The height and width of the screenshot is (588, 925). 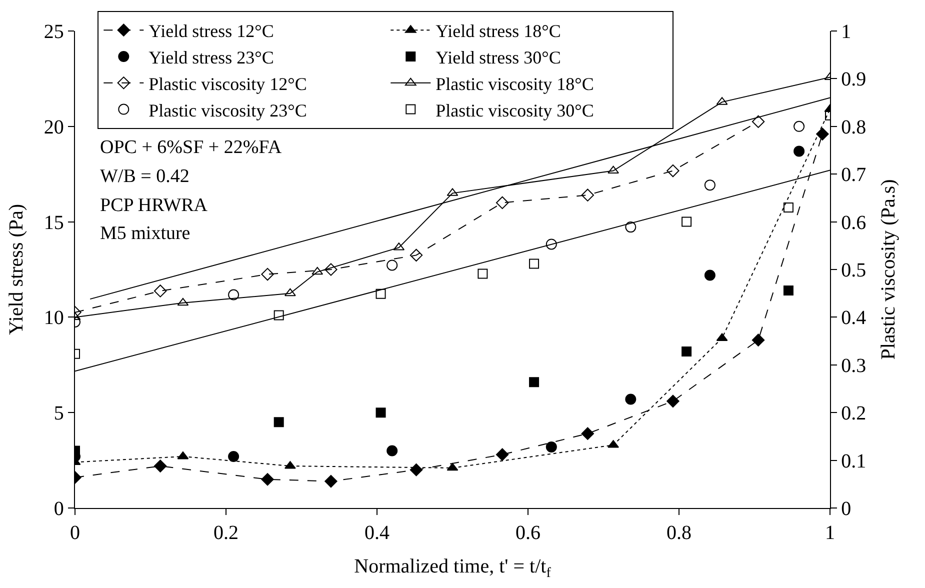 What do you see at coordinates (830, 533) in the screenshot?
I see `x-tick-label: 1` at bounding box center [830, 533].